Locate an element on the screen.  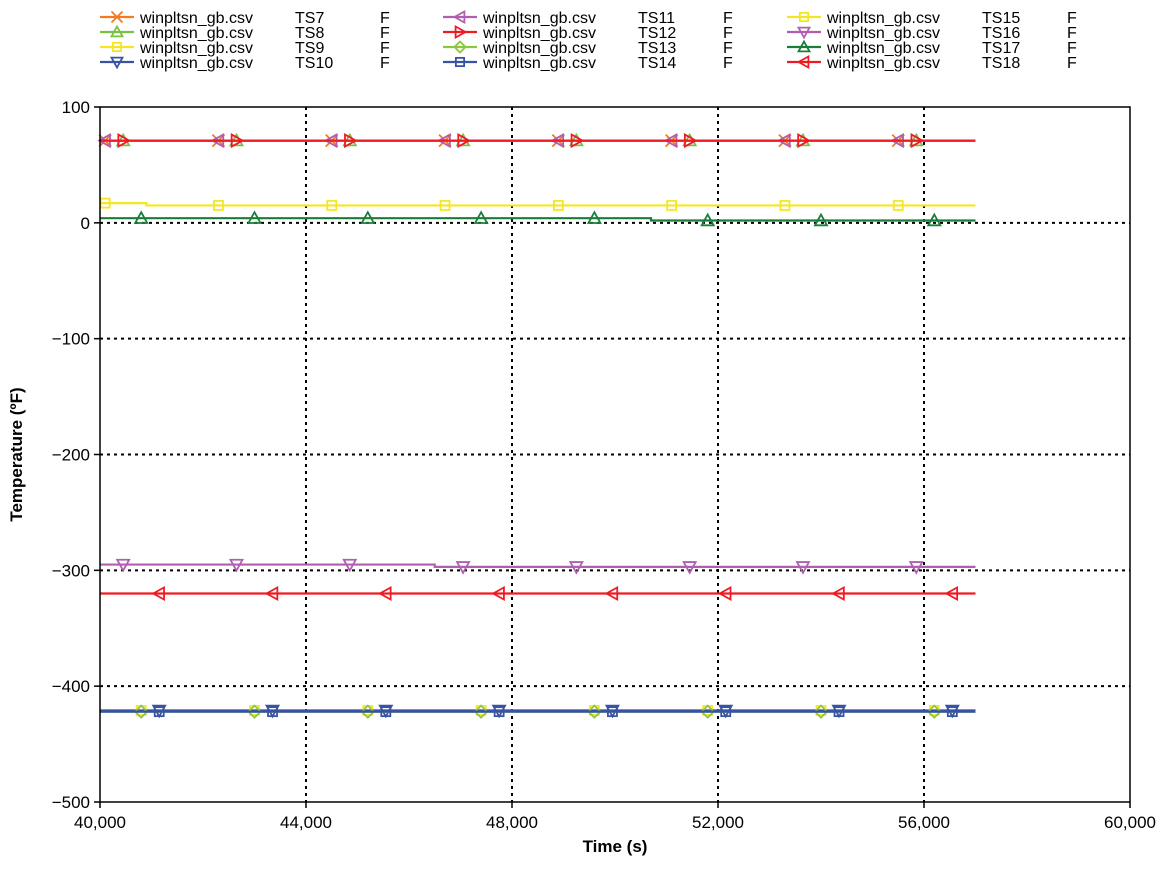
legend-item-ts18: winpltsn_gb.csv TS18 F is located at coordinates (932, 63).